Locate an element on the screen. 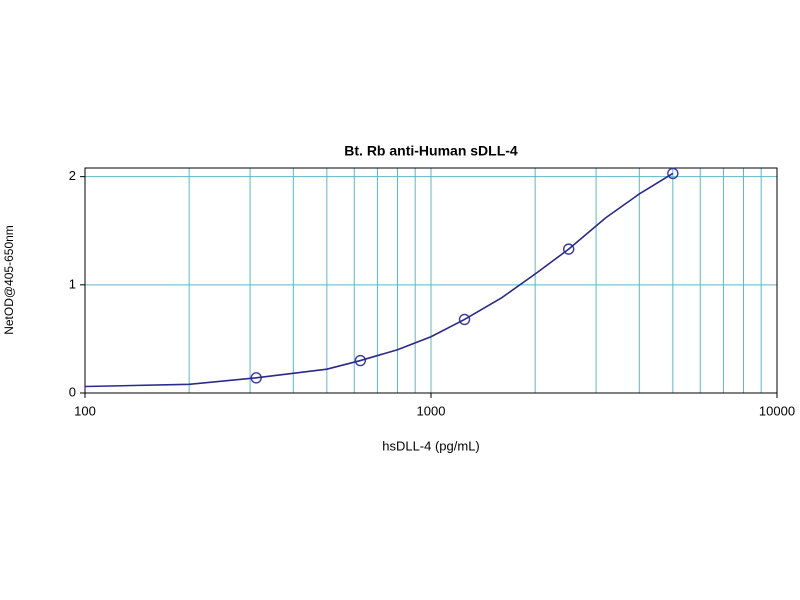 The width and height of the screenshot is (800, 600). y-tick-label: 0 is located at coordinates (72, 391).